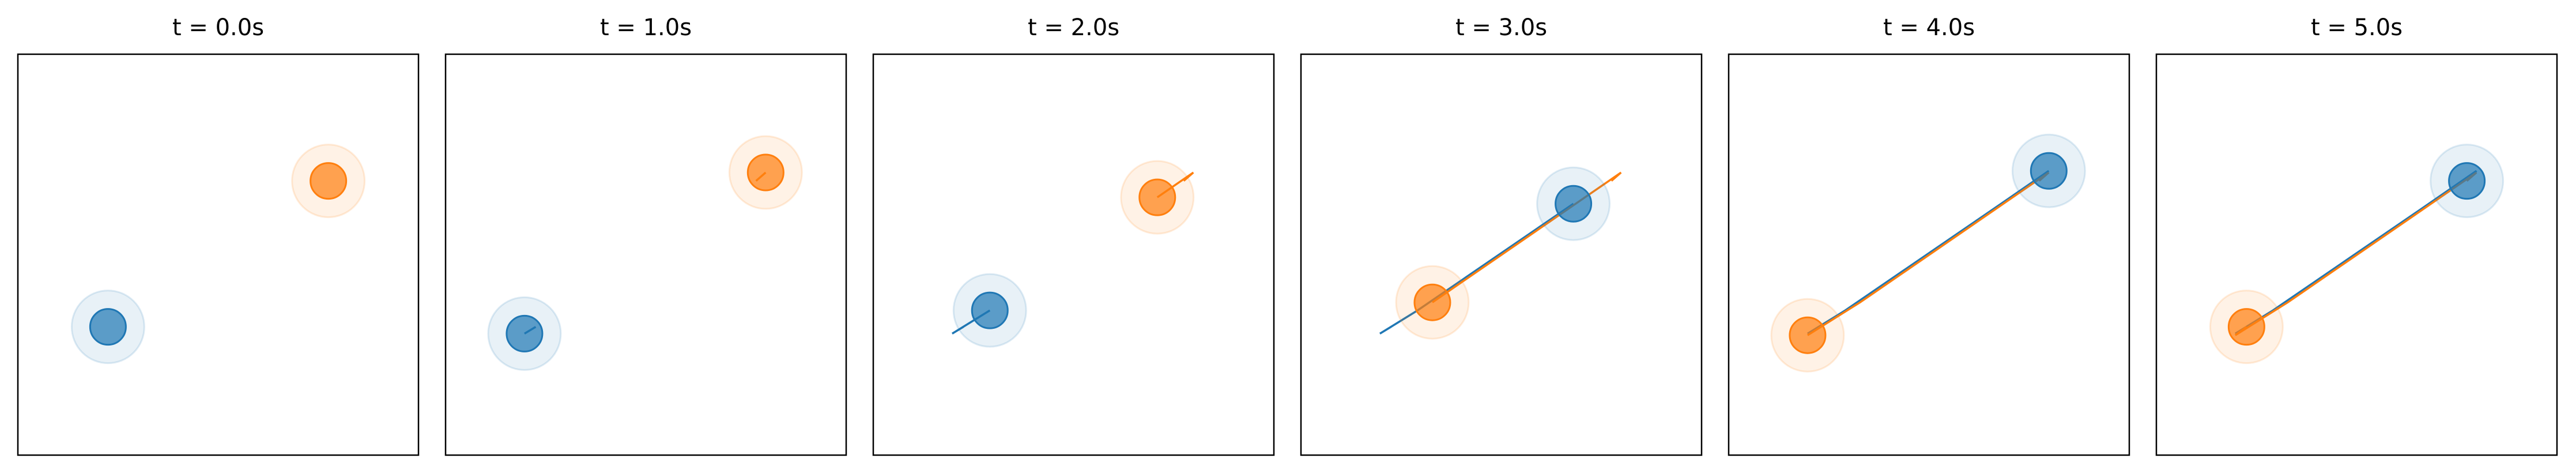 This screenshot has height=473, width=2576. What do you see at coordinates (1501, 27) in the screenshot?
I see `panel-title: t = 3.0s` at bounding box center [1501, 27].